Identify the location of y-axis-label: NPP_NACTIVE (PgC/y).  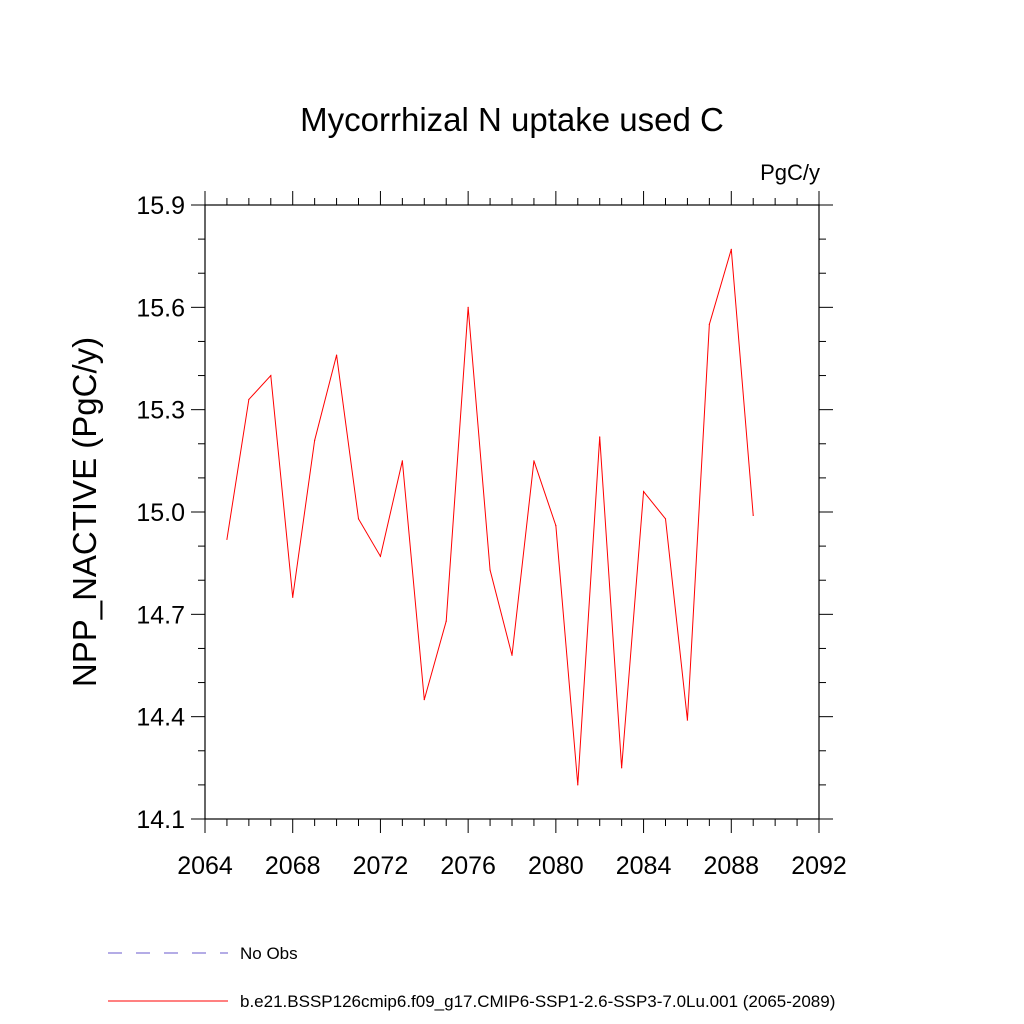
(84, 512).